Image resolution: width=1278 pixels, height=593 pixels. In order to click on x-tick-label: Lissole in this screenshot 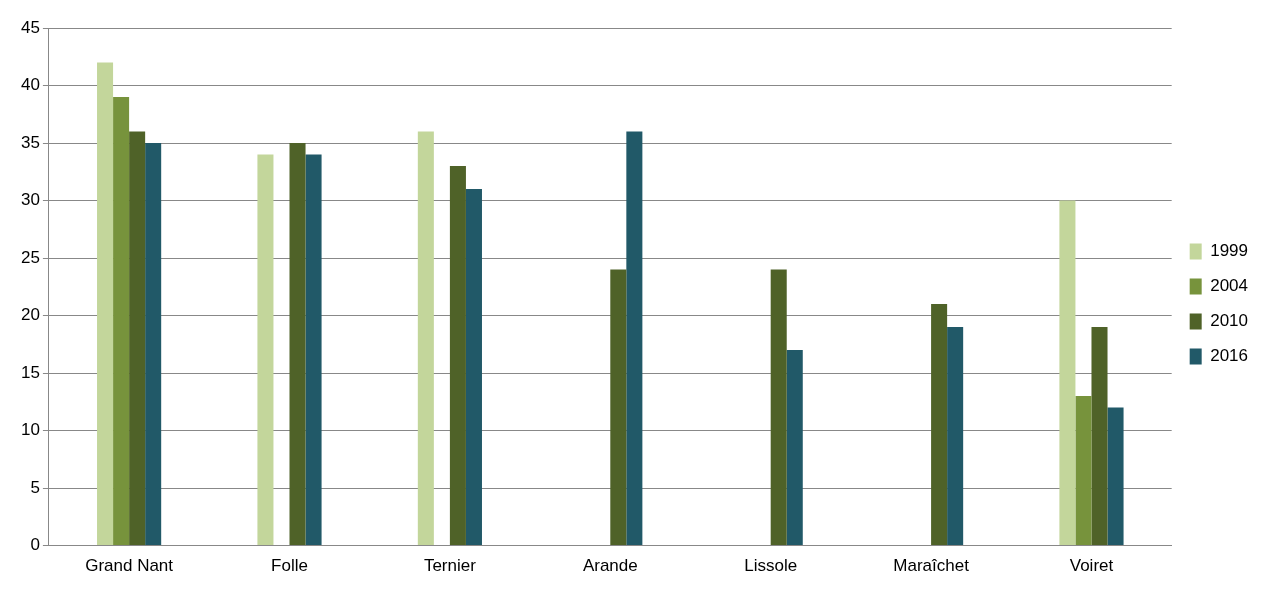, I will do `click(771, 566)`.